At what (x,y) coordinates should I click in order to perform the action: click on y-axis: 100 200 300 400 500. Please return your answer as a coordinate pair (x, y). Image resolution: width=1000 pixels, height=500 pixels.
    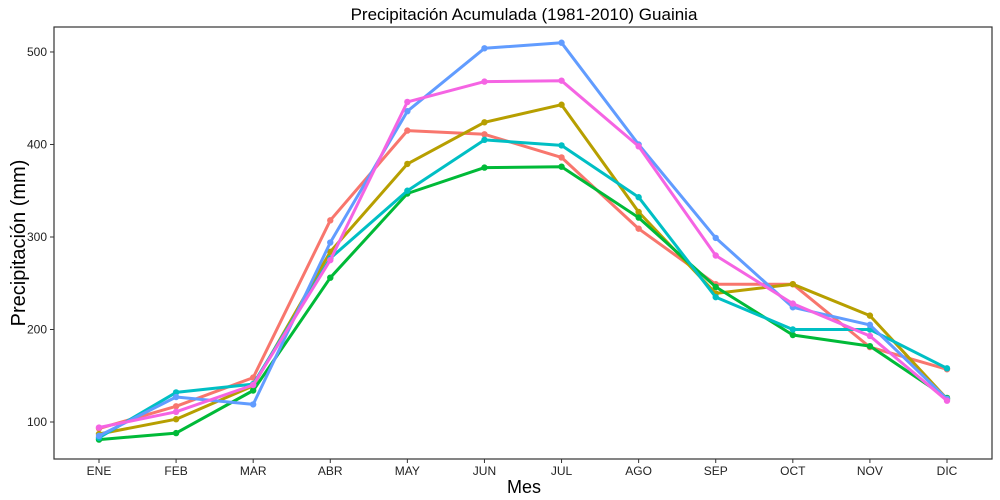
    Looking at the image, I should click on (40, 237).